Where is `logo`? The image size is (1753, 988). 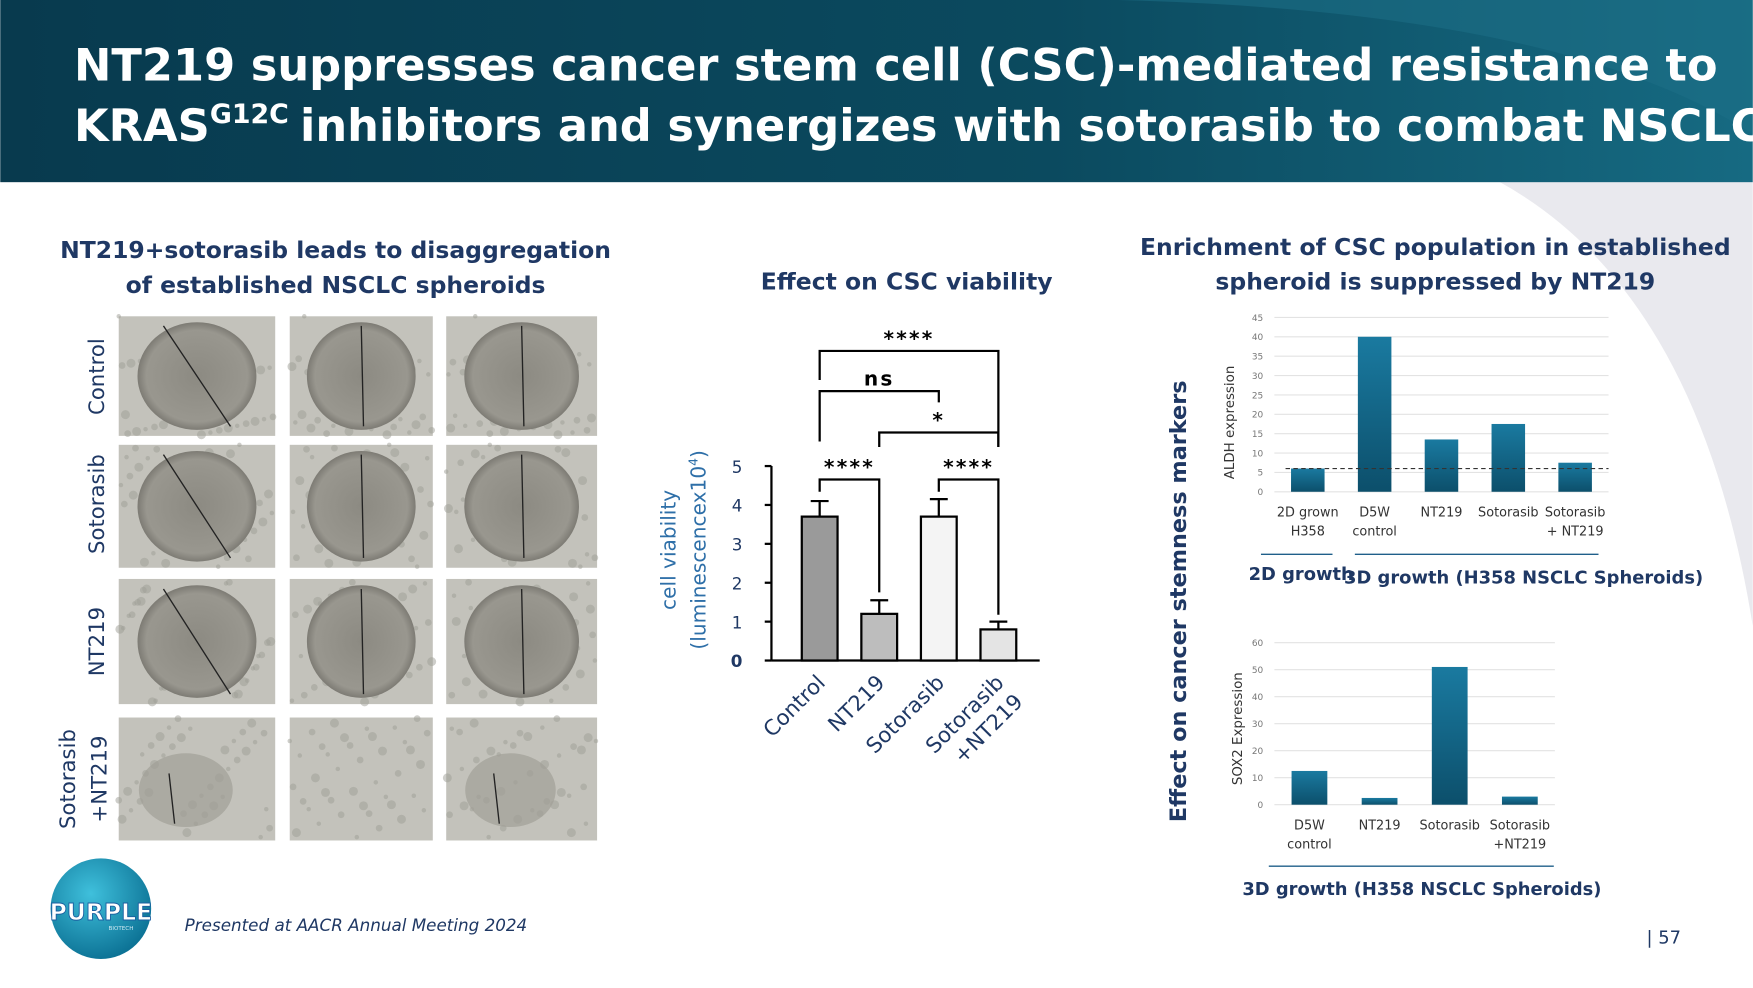 logo is located at coordinates (101, 908).